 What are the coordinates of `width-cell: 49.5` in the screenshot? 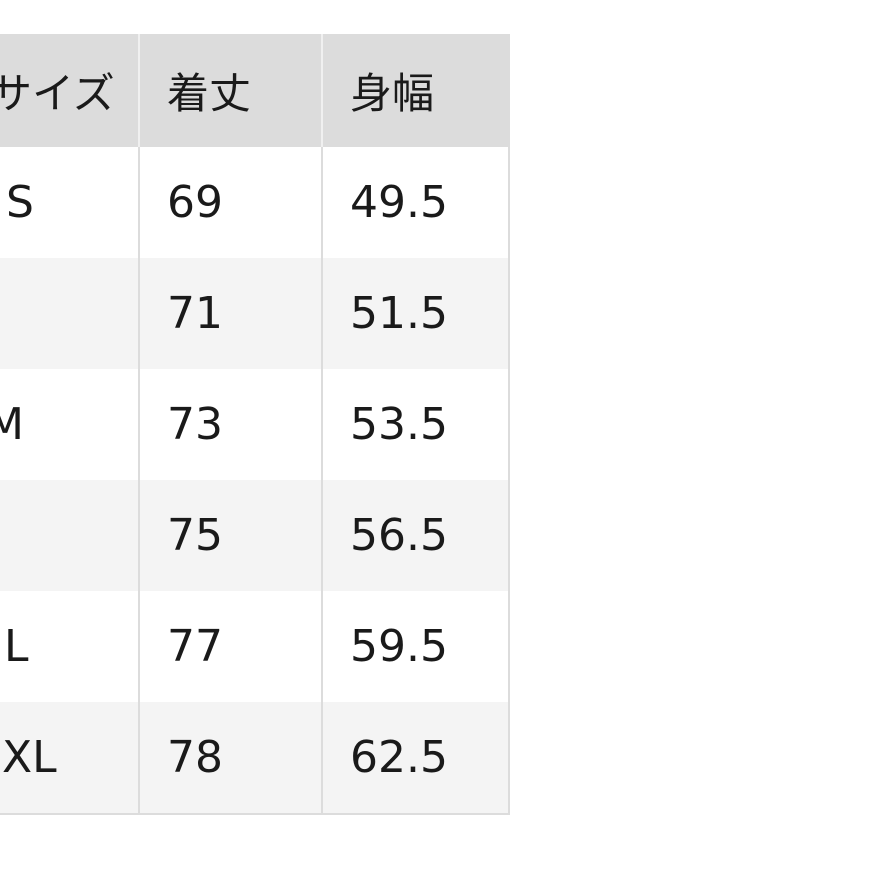 It's located at (399, 202).